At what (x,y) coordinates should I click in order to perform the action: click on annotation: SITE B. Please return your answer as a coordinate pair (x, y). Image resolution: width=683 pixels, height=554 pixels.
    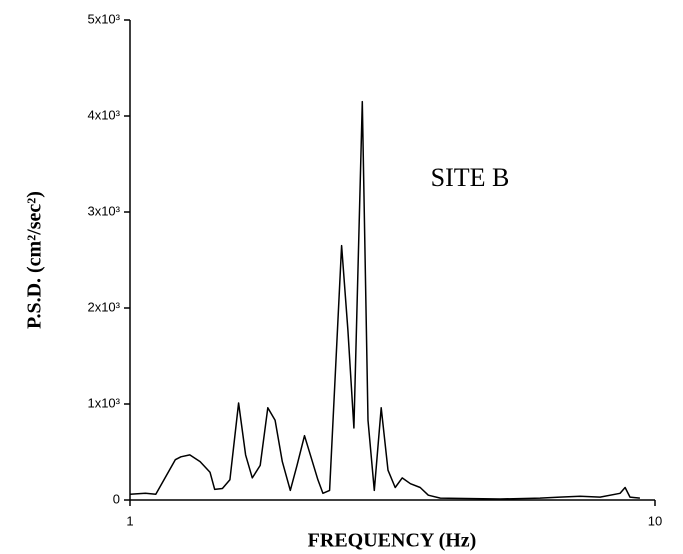
    Looking at the image, I should click on (470, 177).